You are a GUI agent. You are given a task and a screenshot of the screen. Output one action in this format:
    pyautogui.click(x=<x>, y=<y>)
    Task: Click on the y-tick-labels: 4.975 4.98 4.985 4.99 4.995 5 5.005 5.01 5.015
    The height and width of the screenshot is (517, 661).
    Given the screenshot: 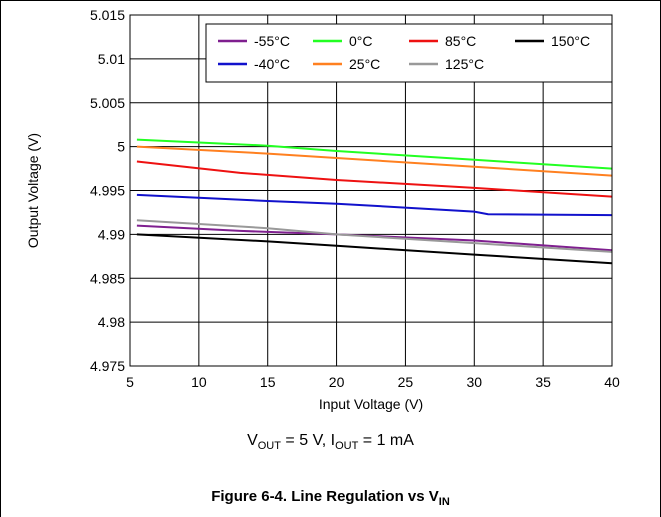 What is the action you would take?
    pyautogui.click(x=107, y=190)
    